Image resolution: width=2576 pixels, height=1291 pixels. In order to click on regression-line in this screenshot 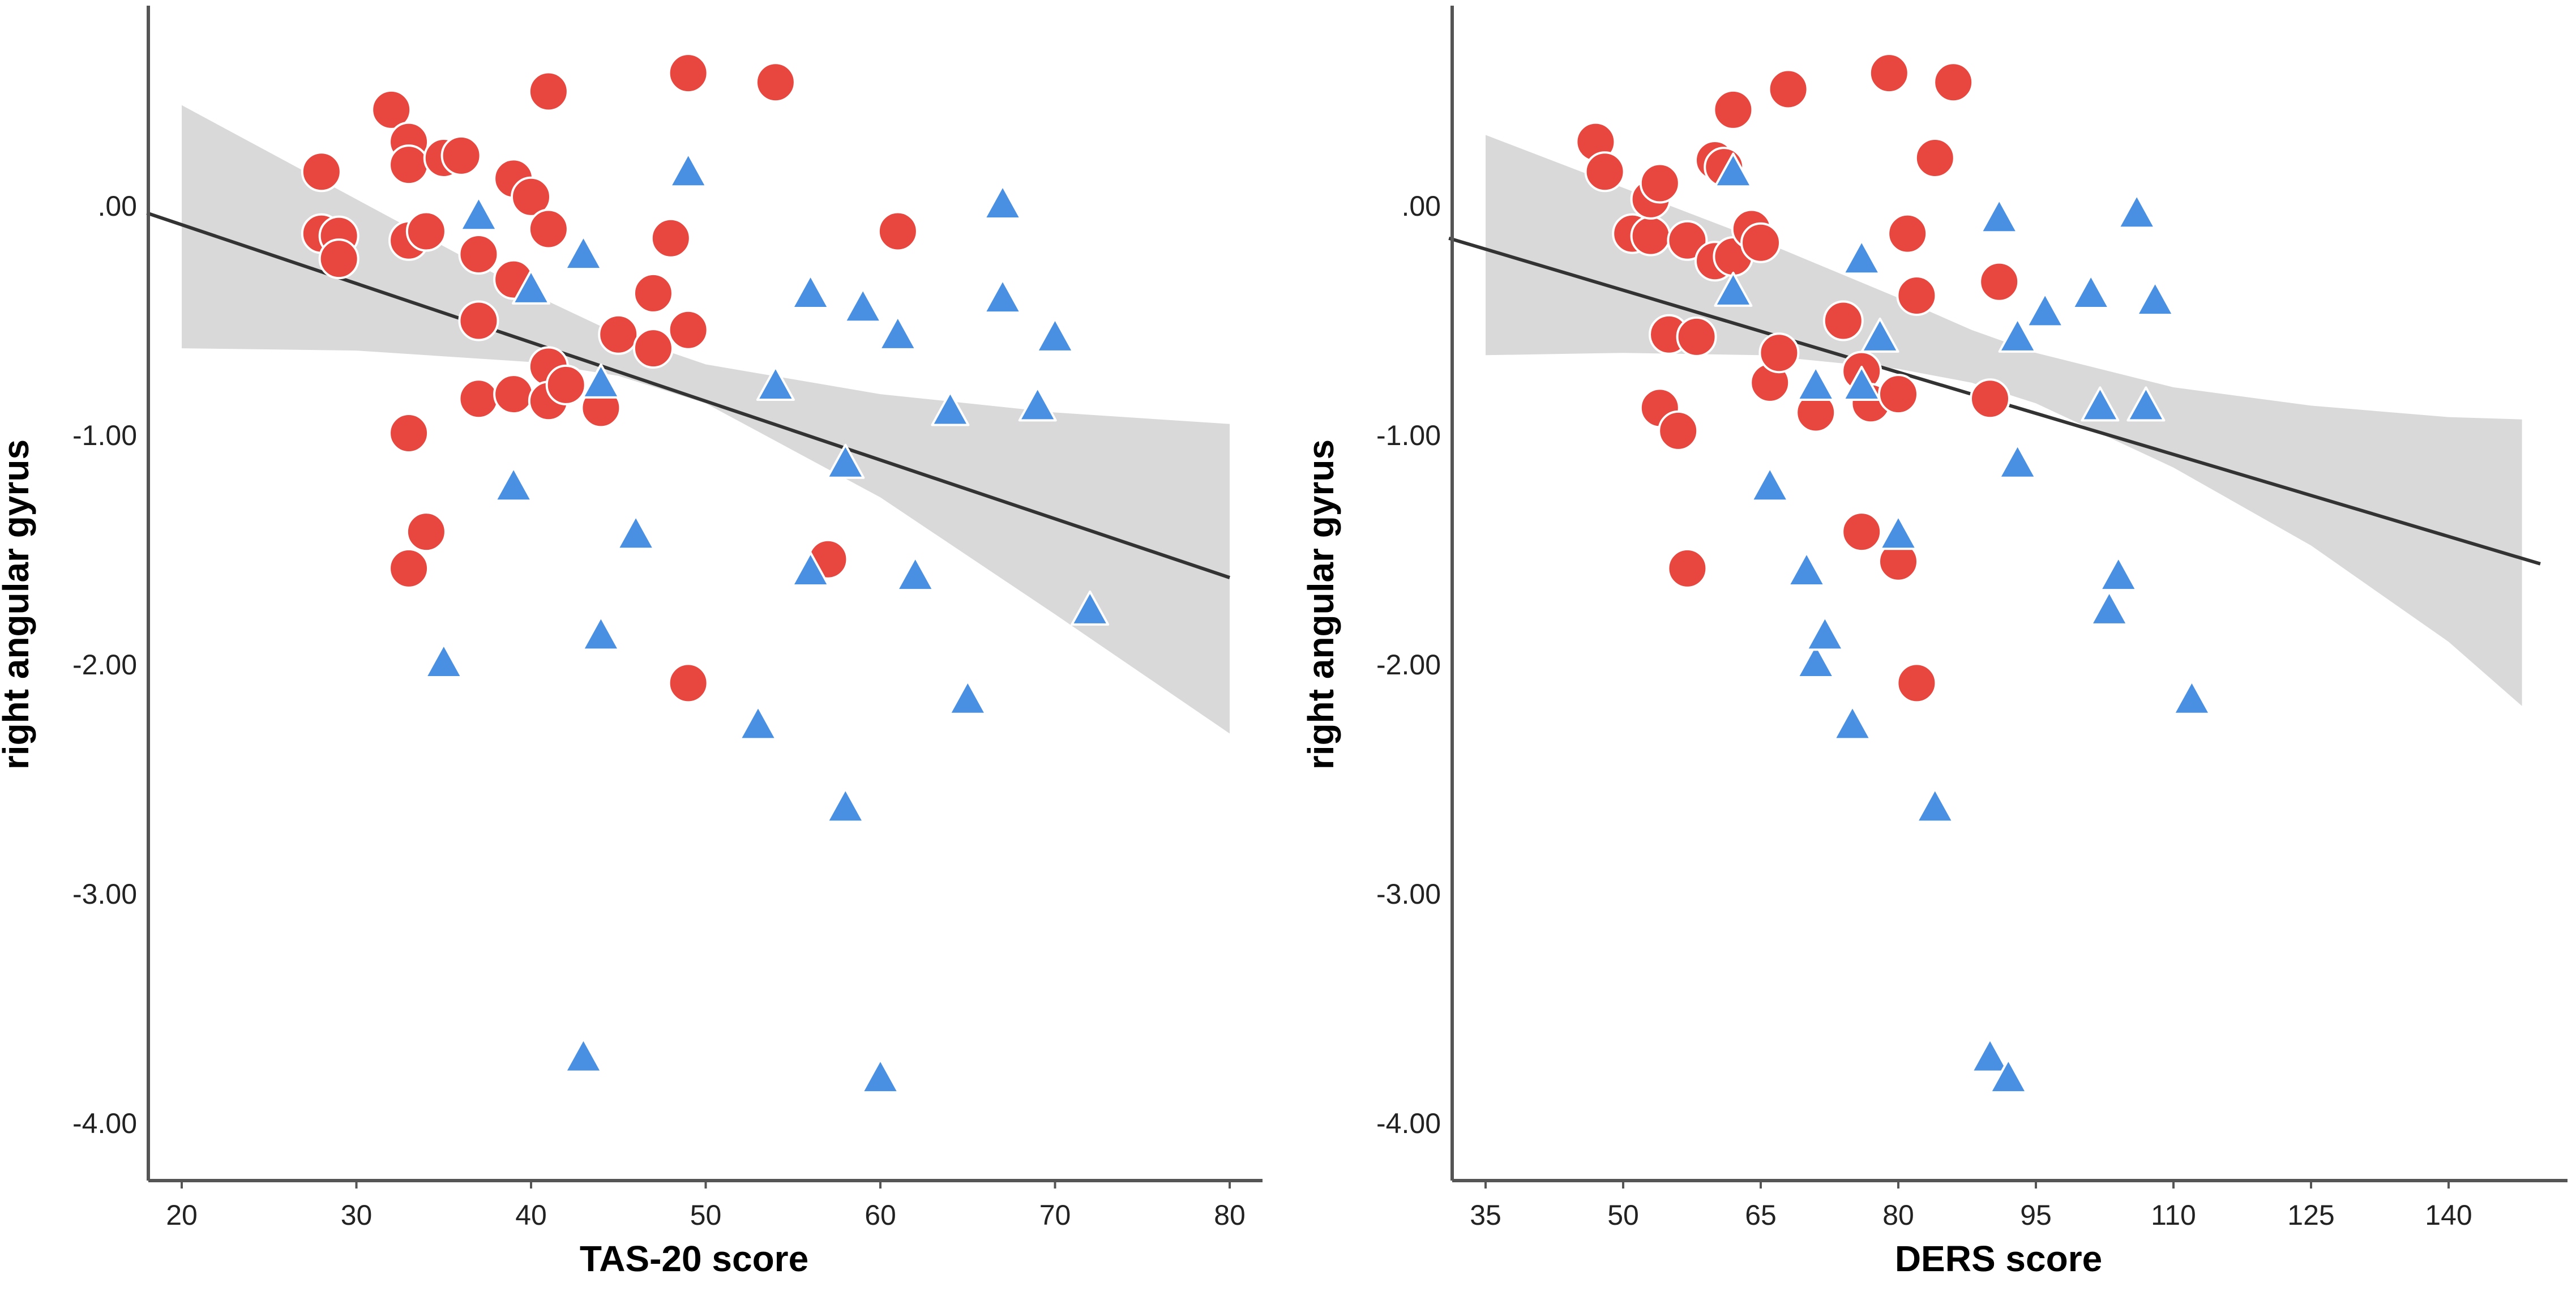, I will do `click(688, 395)`.